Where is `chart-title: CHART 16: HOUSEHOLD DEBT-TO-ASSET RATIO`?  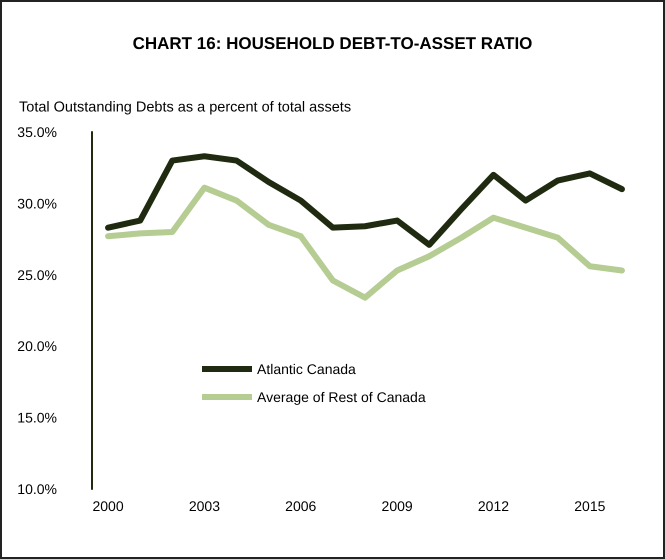 chart-title: CHART 16: HOUSEHOLD DEBT-TO-ASSET RATIO is located at coordinates (332, 43).